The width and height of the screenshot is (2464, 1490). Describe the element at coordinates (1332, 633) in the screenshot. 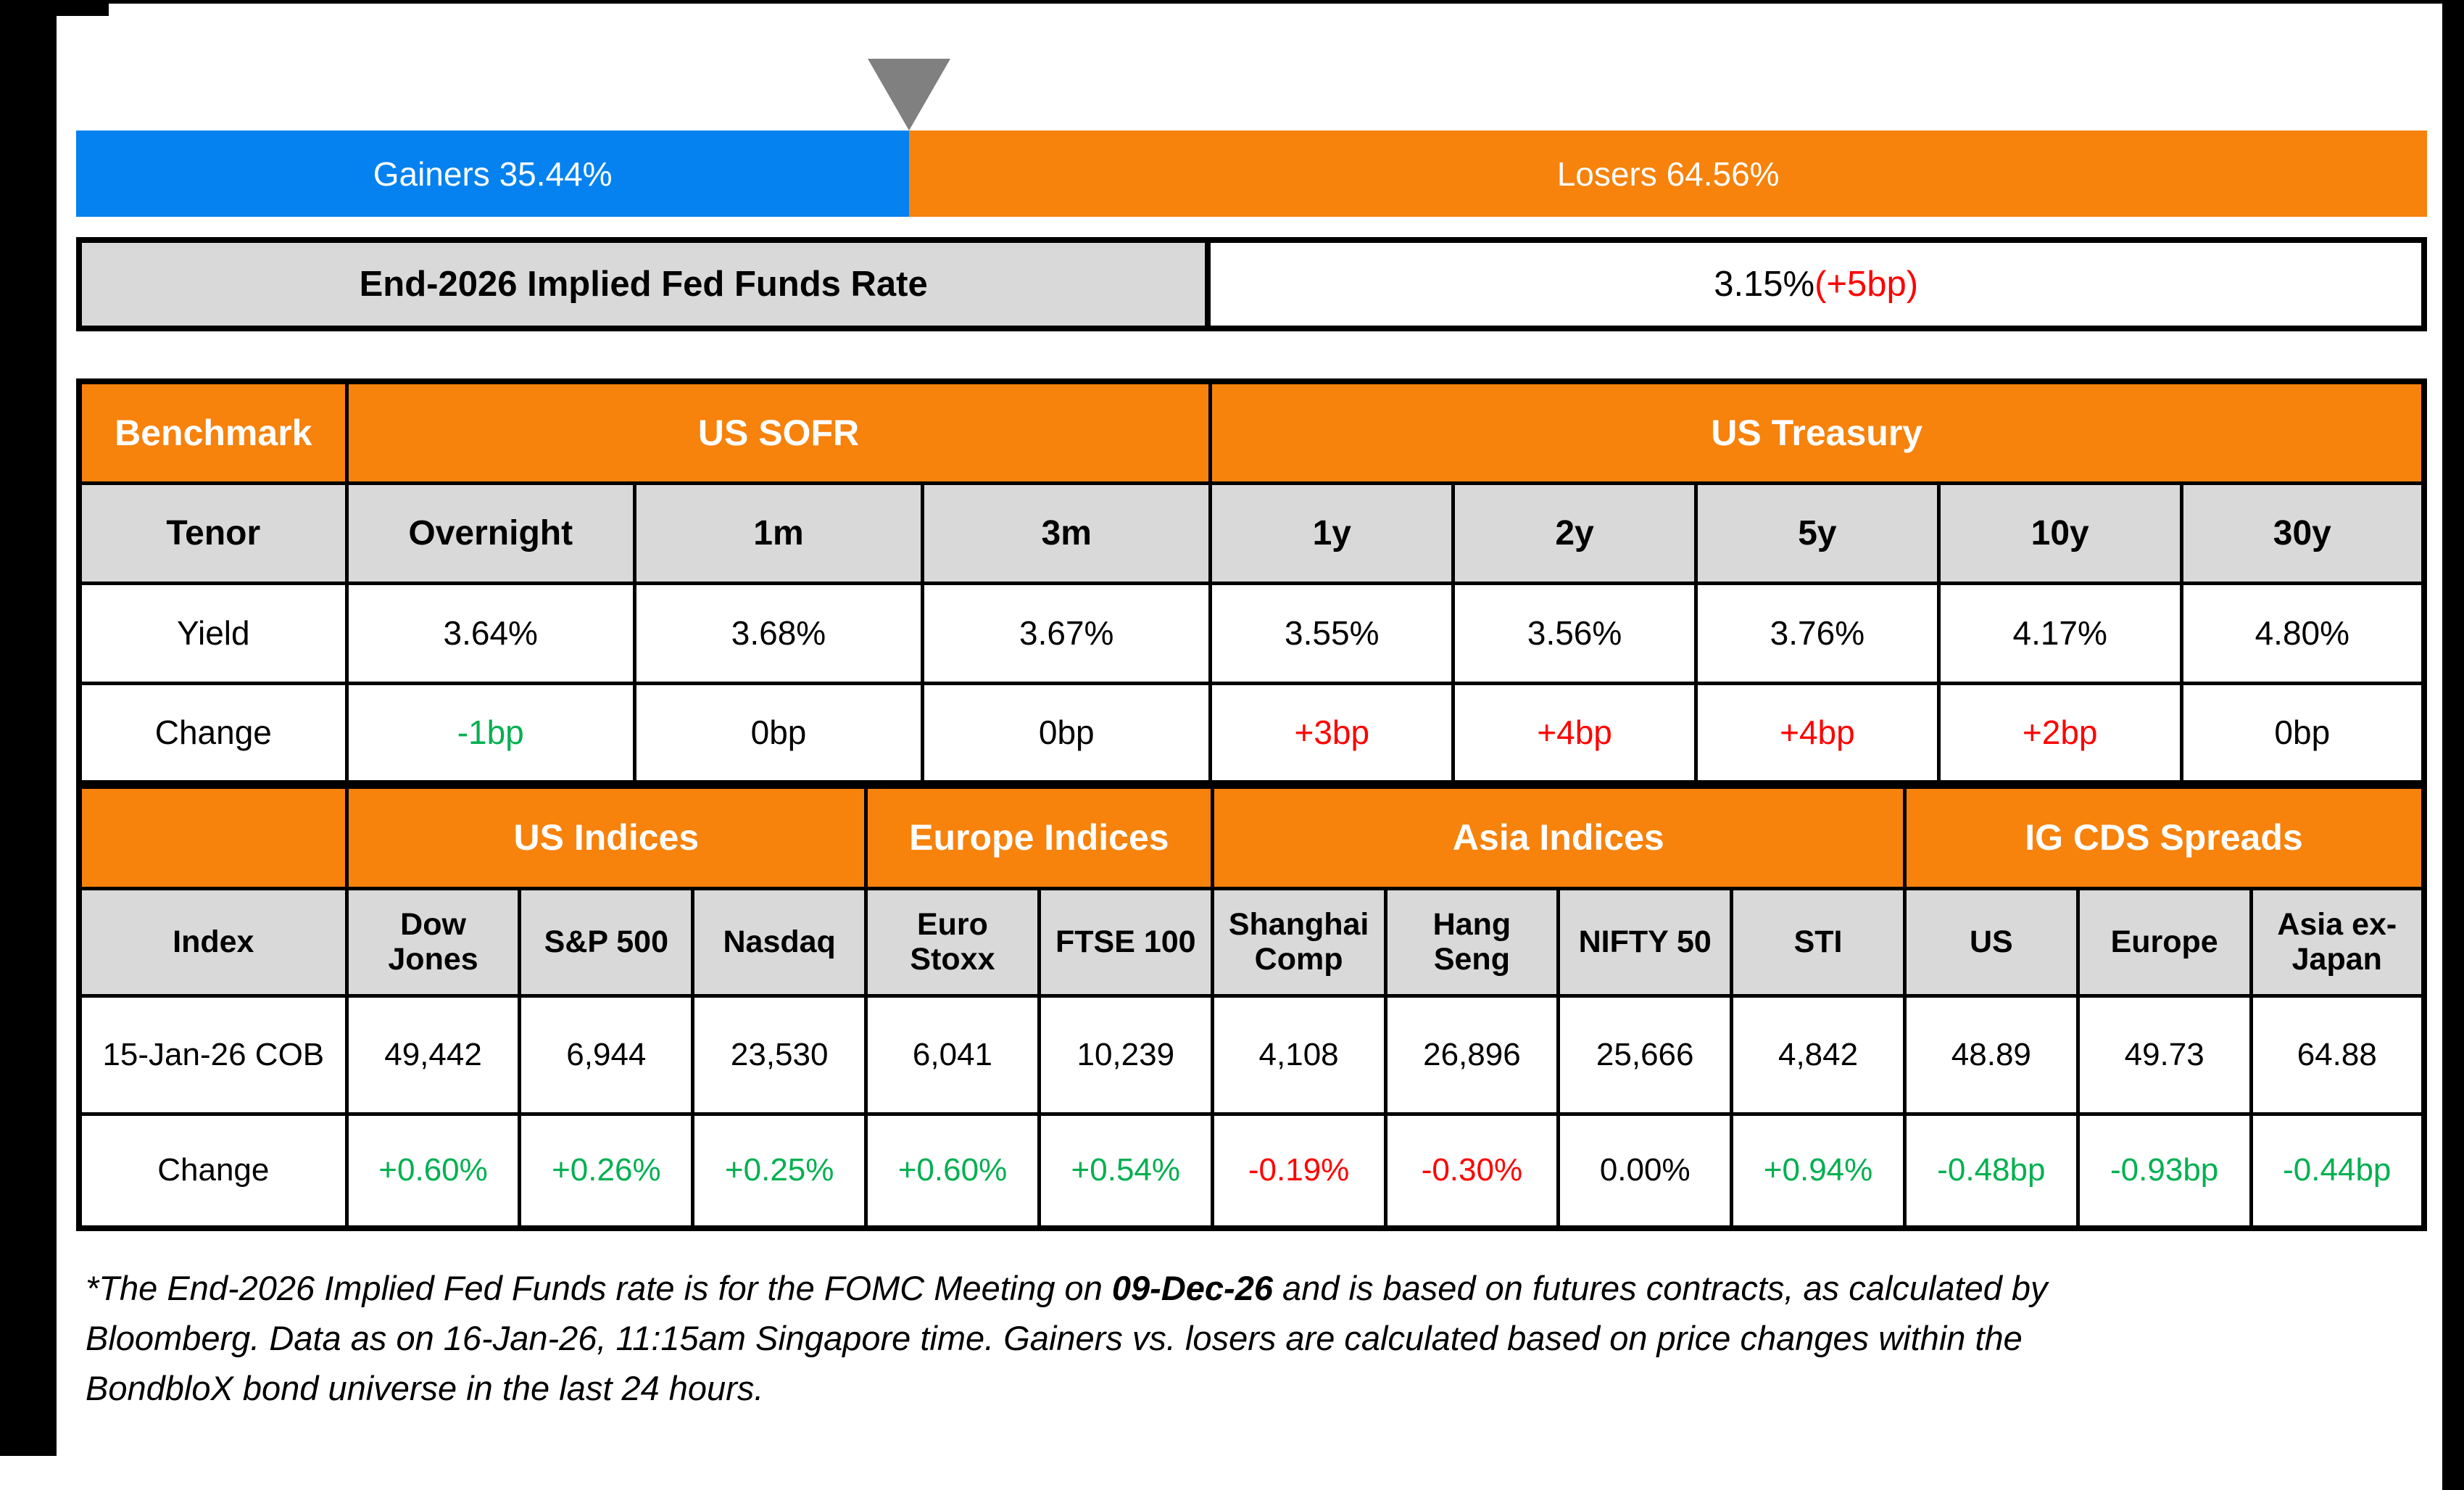

I see `yield-cell: 3.55%` at that location.